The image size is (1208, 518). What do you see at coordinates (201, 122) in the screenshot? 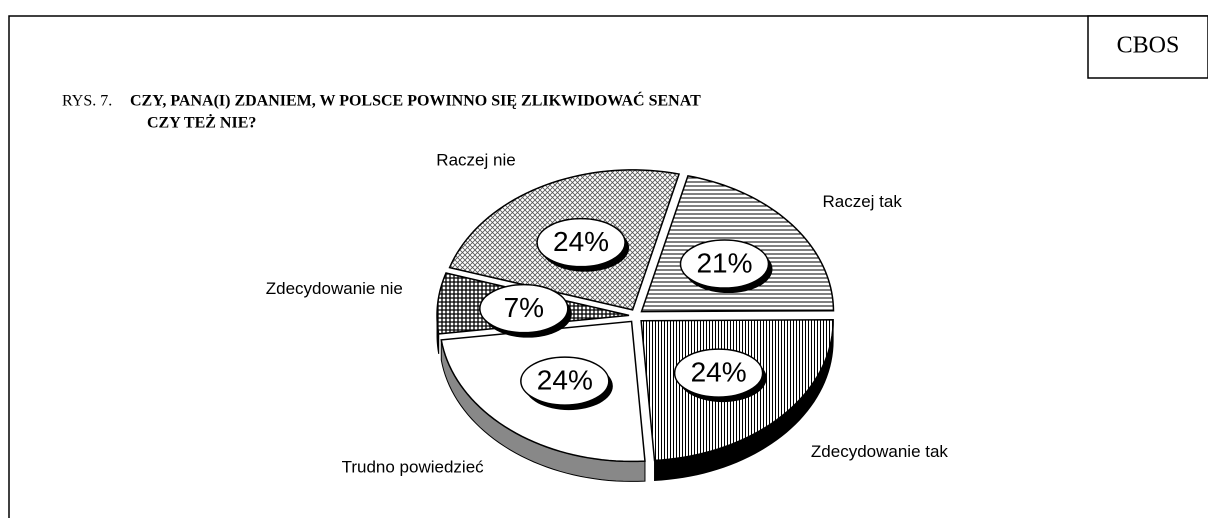
I see `chart-title: CZY TEŻ NIE?` at bounding box center [201, 122].